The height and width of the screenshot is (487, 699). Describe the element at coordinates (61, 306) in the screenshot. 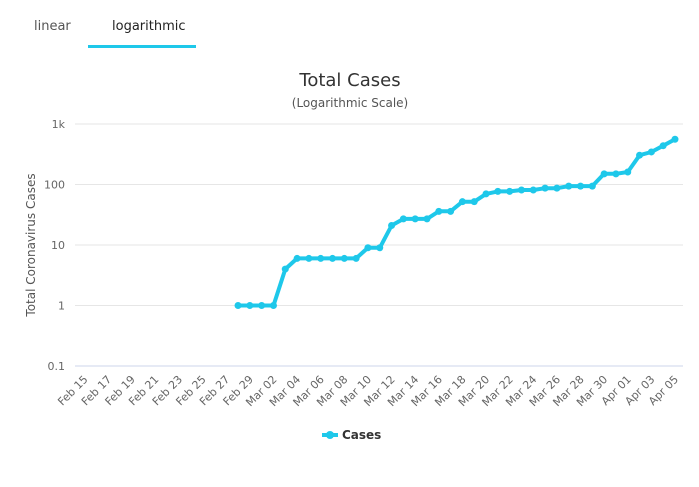

I see `y-tick-label: 1` at that location.